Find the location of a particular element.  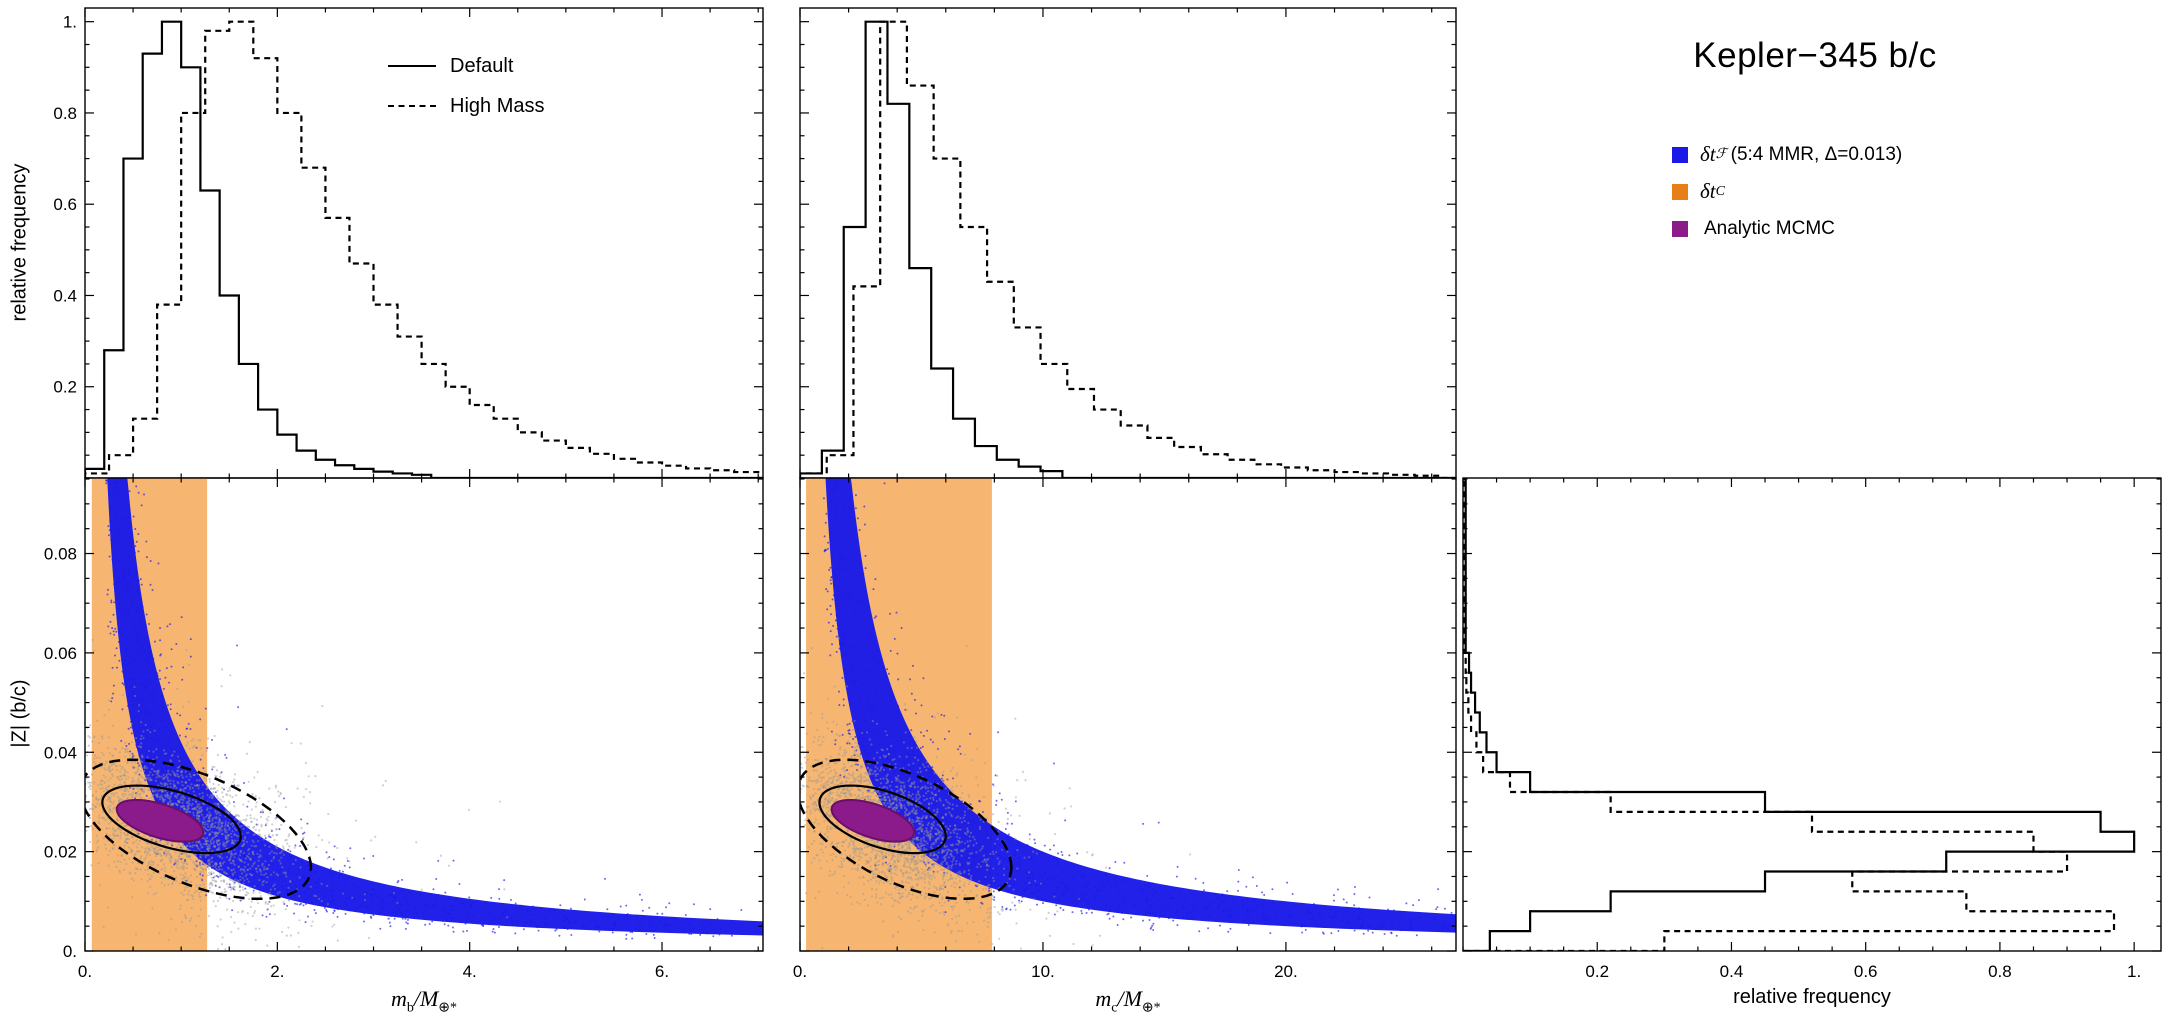

mc-denom-sub: ⊕* is located at coordinates (1151, 1008).